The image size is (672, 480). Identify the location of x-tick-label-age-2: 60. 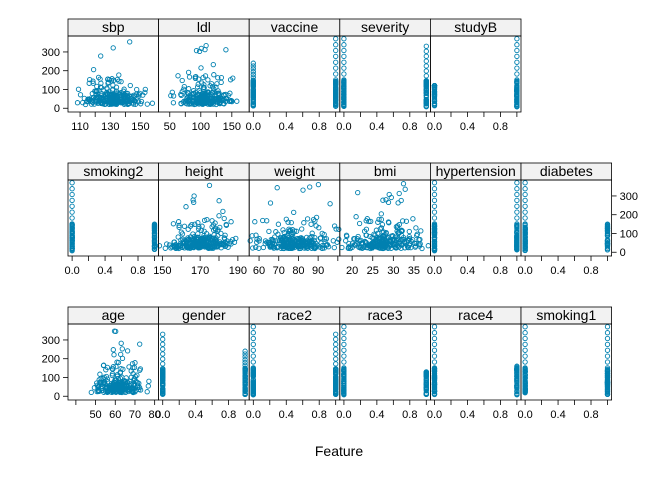
(115, 415).